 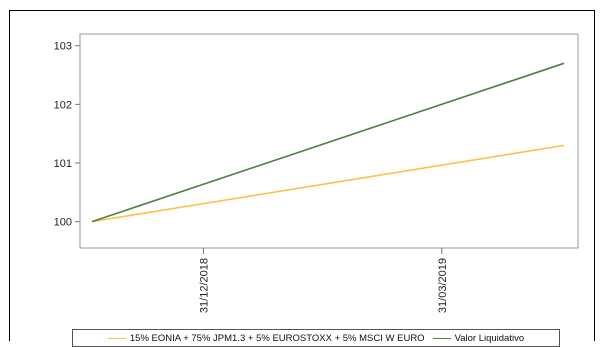 What do you see at coordinates (443, 285) in the screenshot?
I see `x-tick-label: 31/03/2019` at bounding box center [443, 285].